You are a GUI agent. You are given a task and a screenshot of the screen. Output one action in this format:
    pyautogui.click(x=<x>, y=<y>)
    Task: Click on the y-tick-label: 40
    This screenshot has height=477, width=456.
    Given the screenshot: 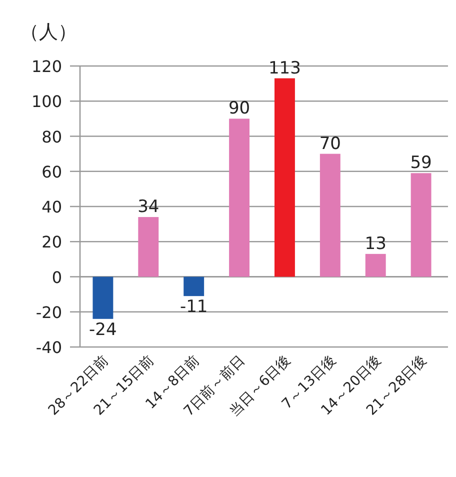 What is the action you would take?
    pyautogui.click(x=52, y=207)
    